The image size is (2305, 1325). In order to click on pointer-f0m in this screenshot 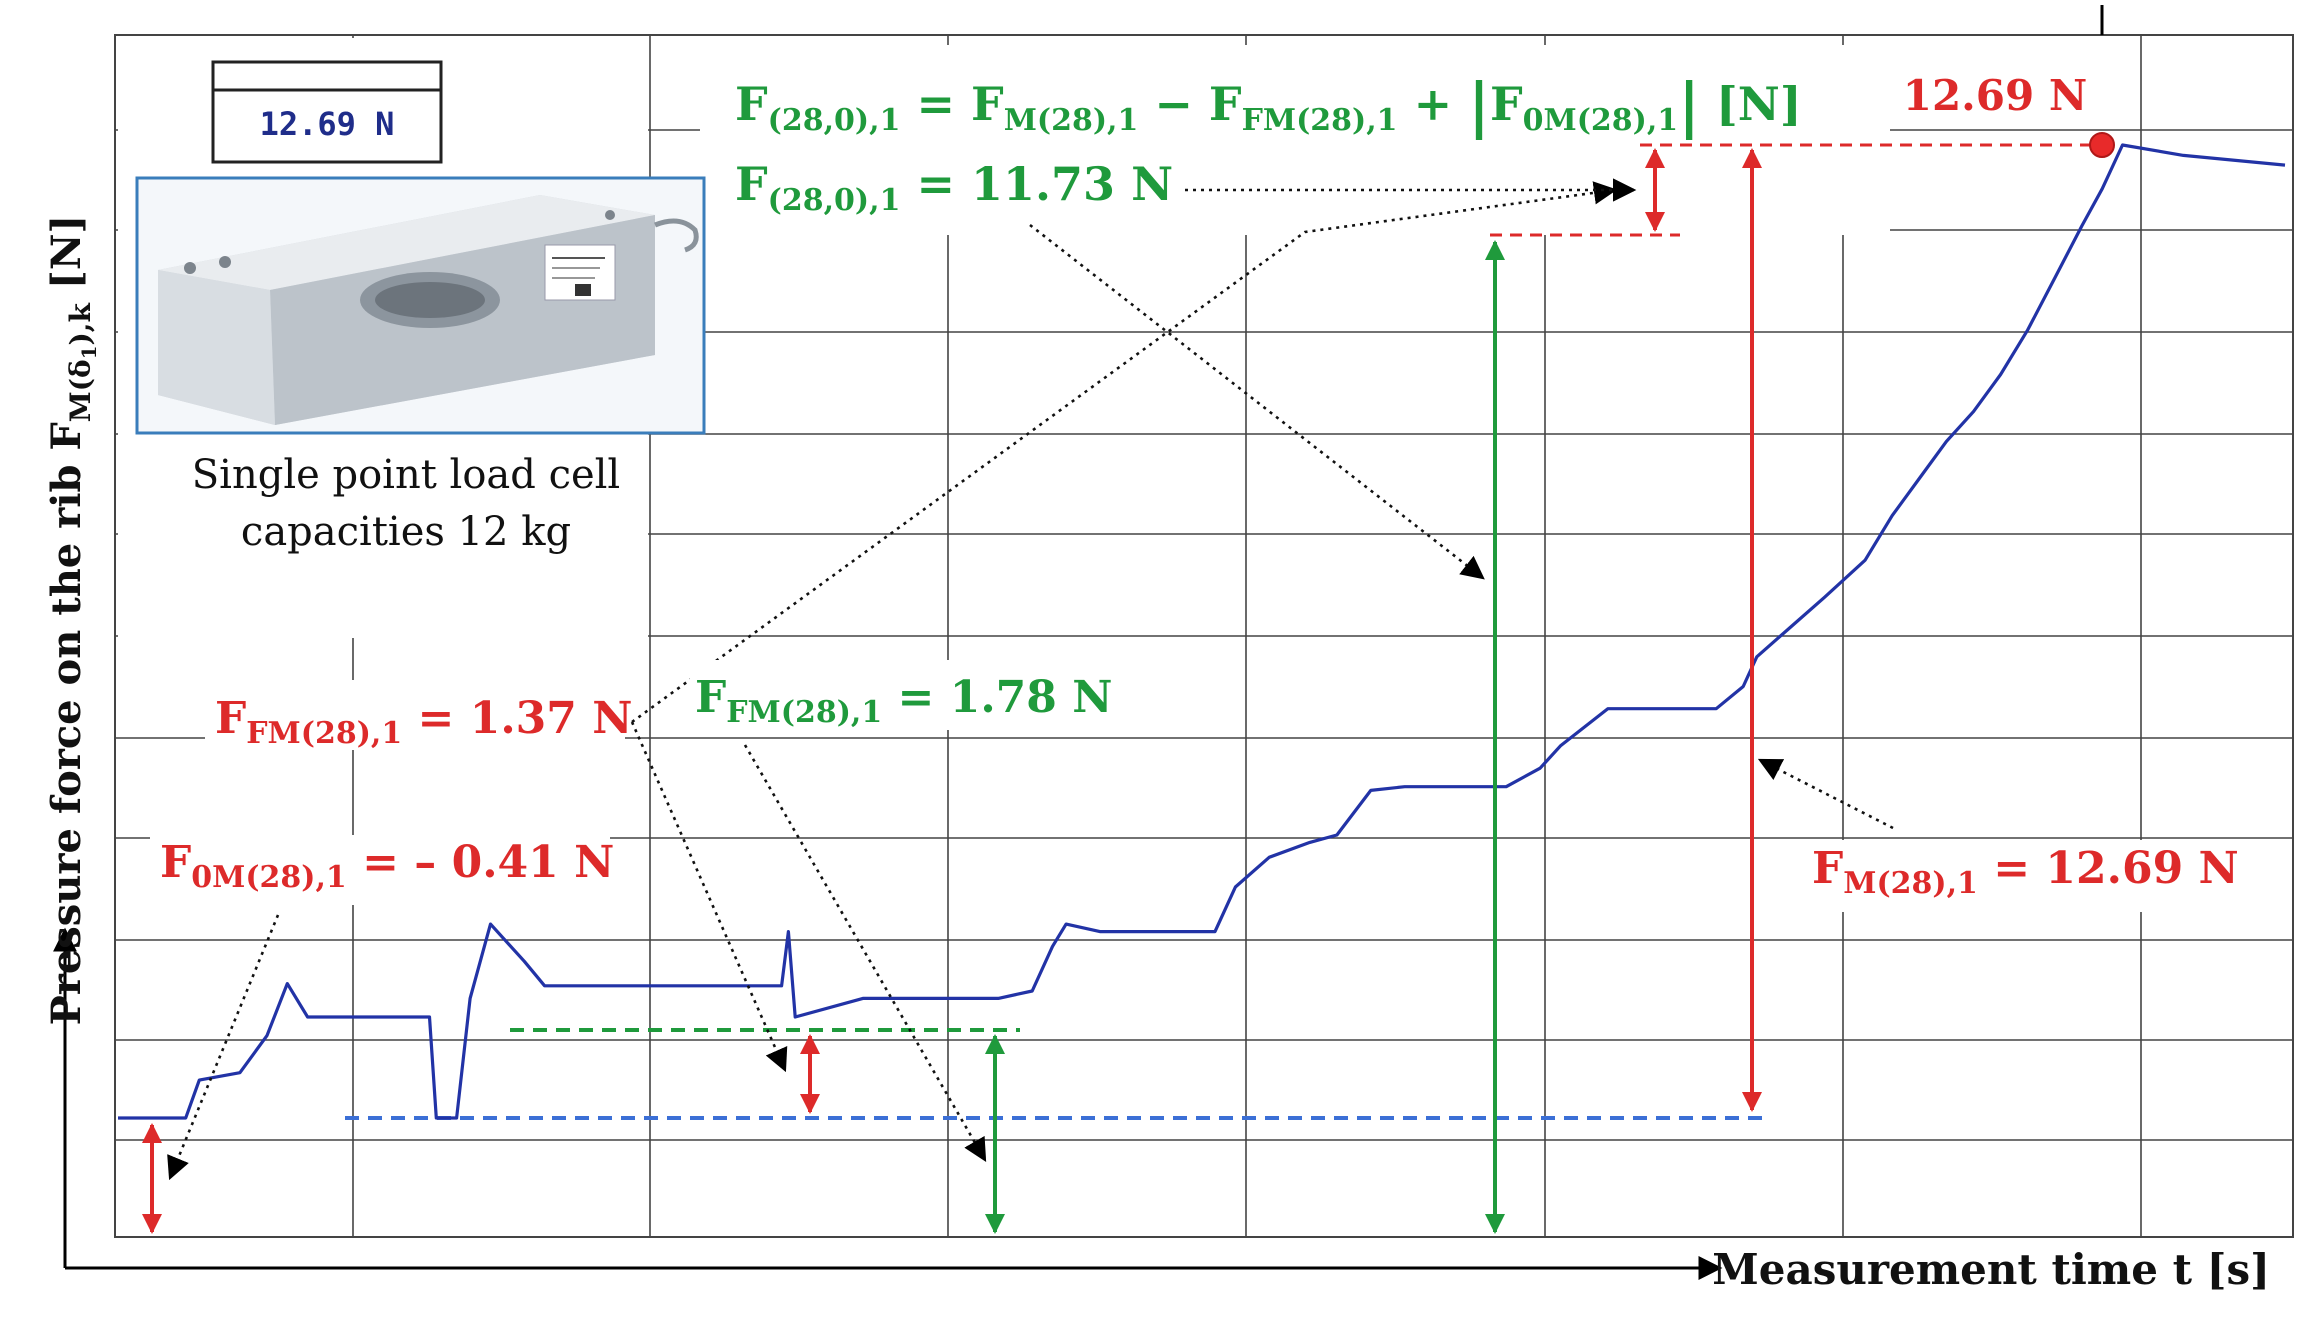, I will do `click(223, 1047)`.